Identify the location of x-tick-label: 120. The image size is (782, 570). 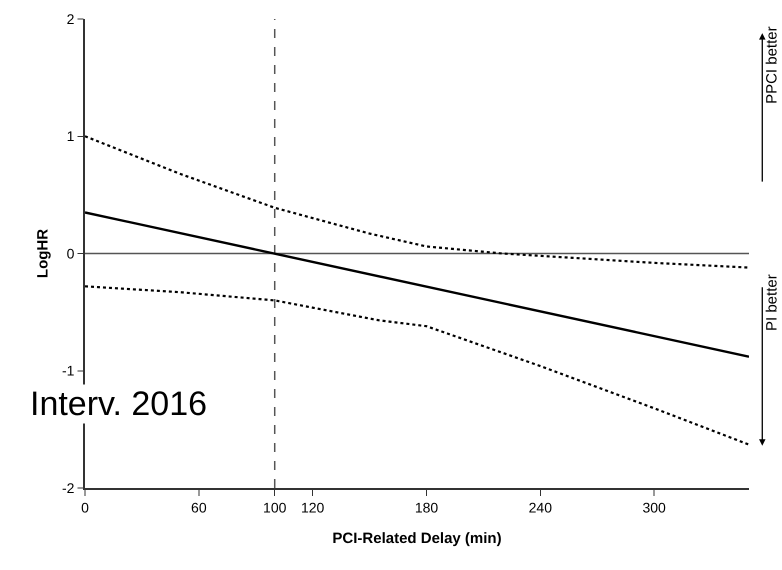
(312, 508).